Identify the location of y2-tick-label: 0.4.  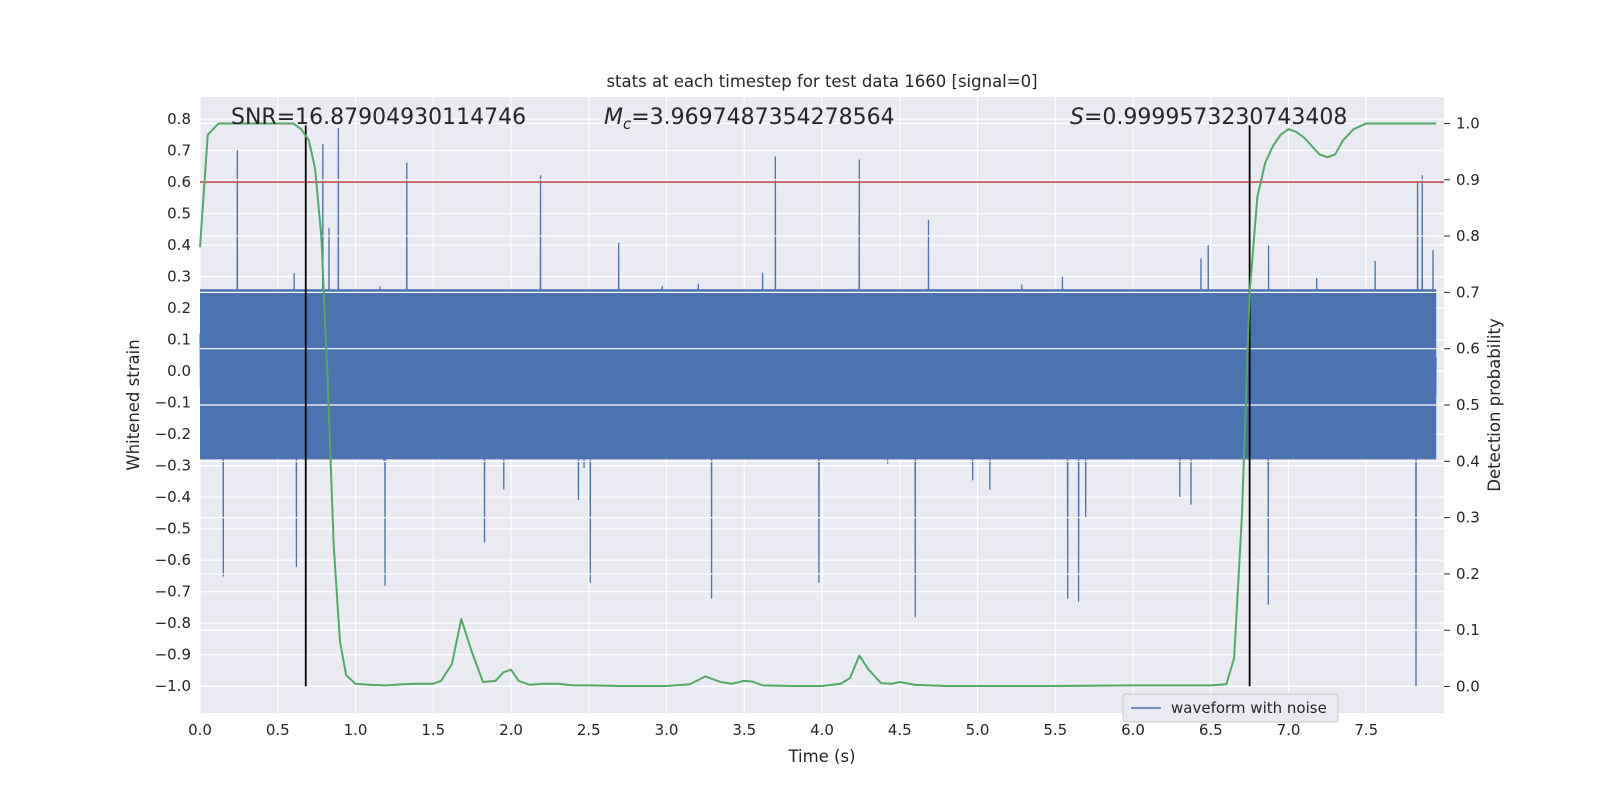
(1468, 461).